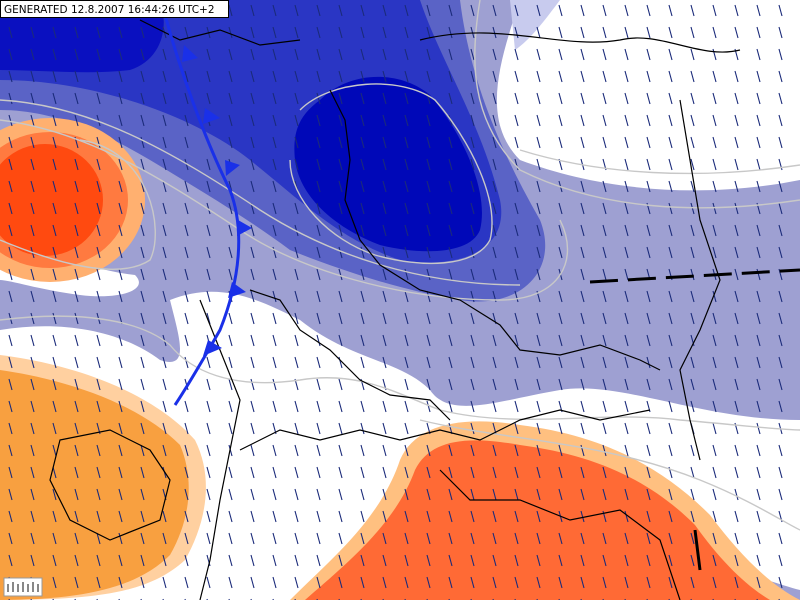 The height and width of the screenshot is (600, 800). I want to click on cold-front, so click(207, 210).